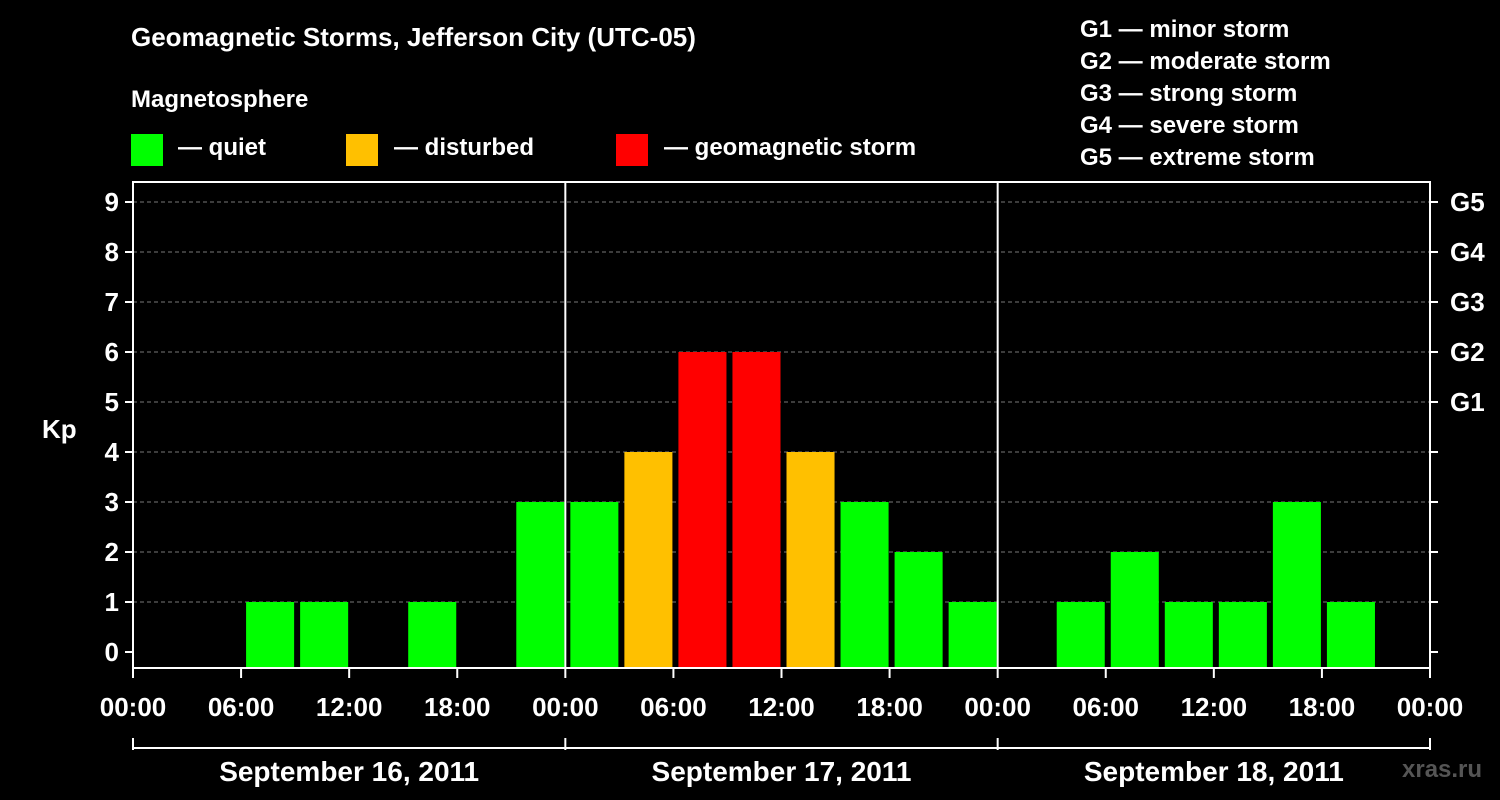  I want to click on y-axis-label: Kp, so click(59, 429).